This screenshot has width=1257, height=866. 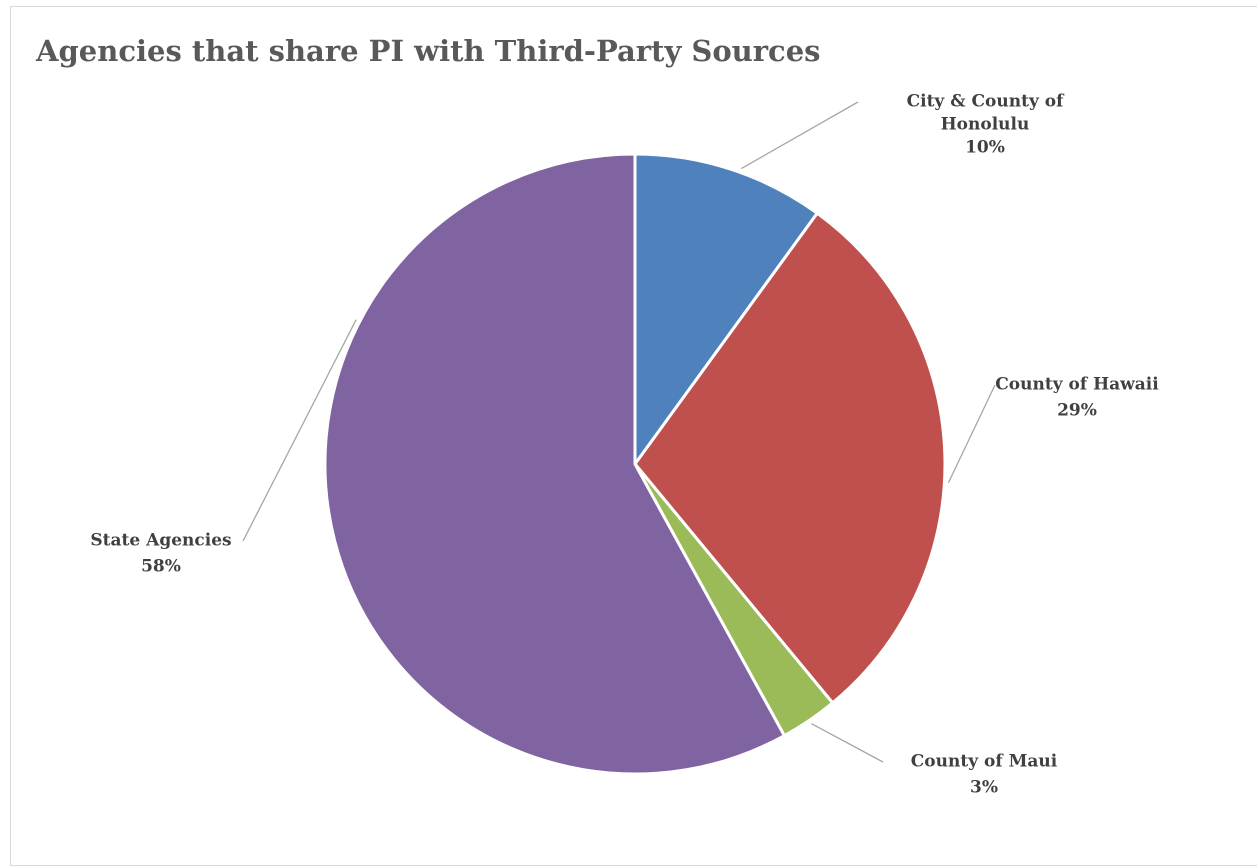 What do you see at coordinates (985, 148) in the screenshot?
I see `data-label-value-city-county-of-honolulu: 10%` at bounding box center [985, 148].